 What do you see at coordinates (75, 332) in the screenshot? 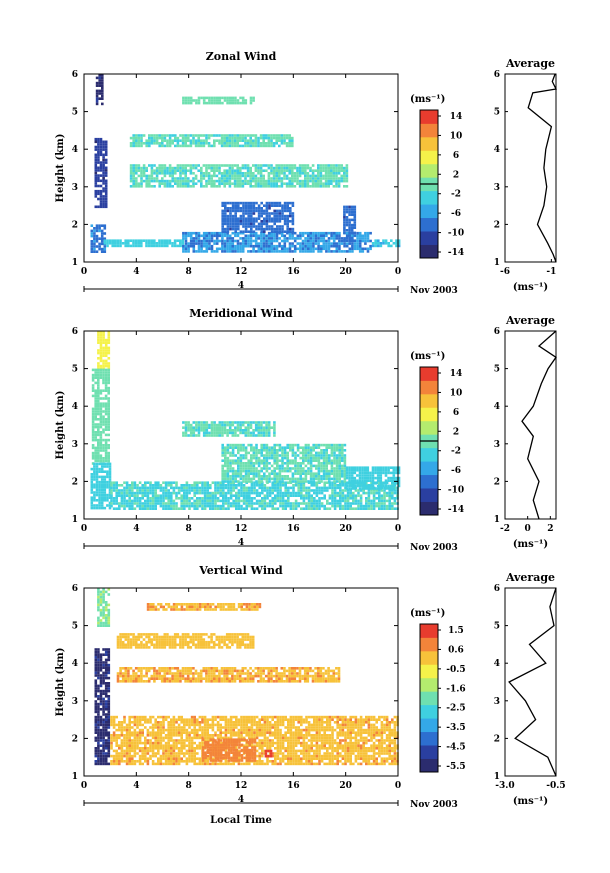
I see `panel2-ytick-label-6: 6` at bounding box center [75, 332].